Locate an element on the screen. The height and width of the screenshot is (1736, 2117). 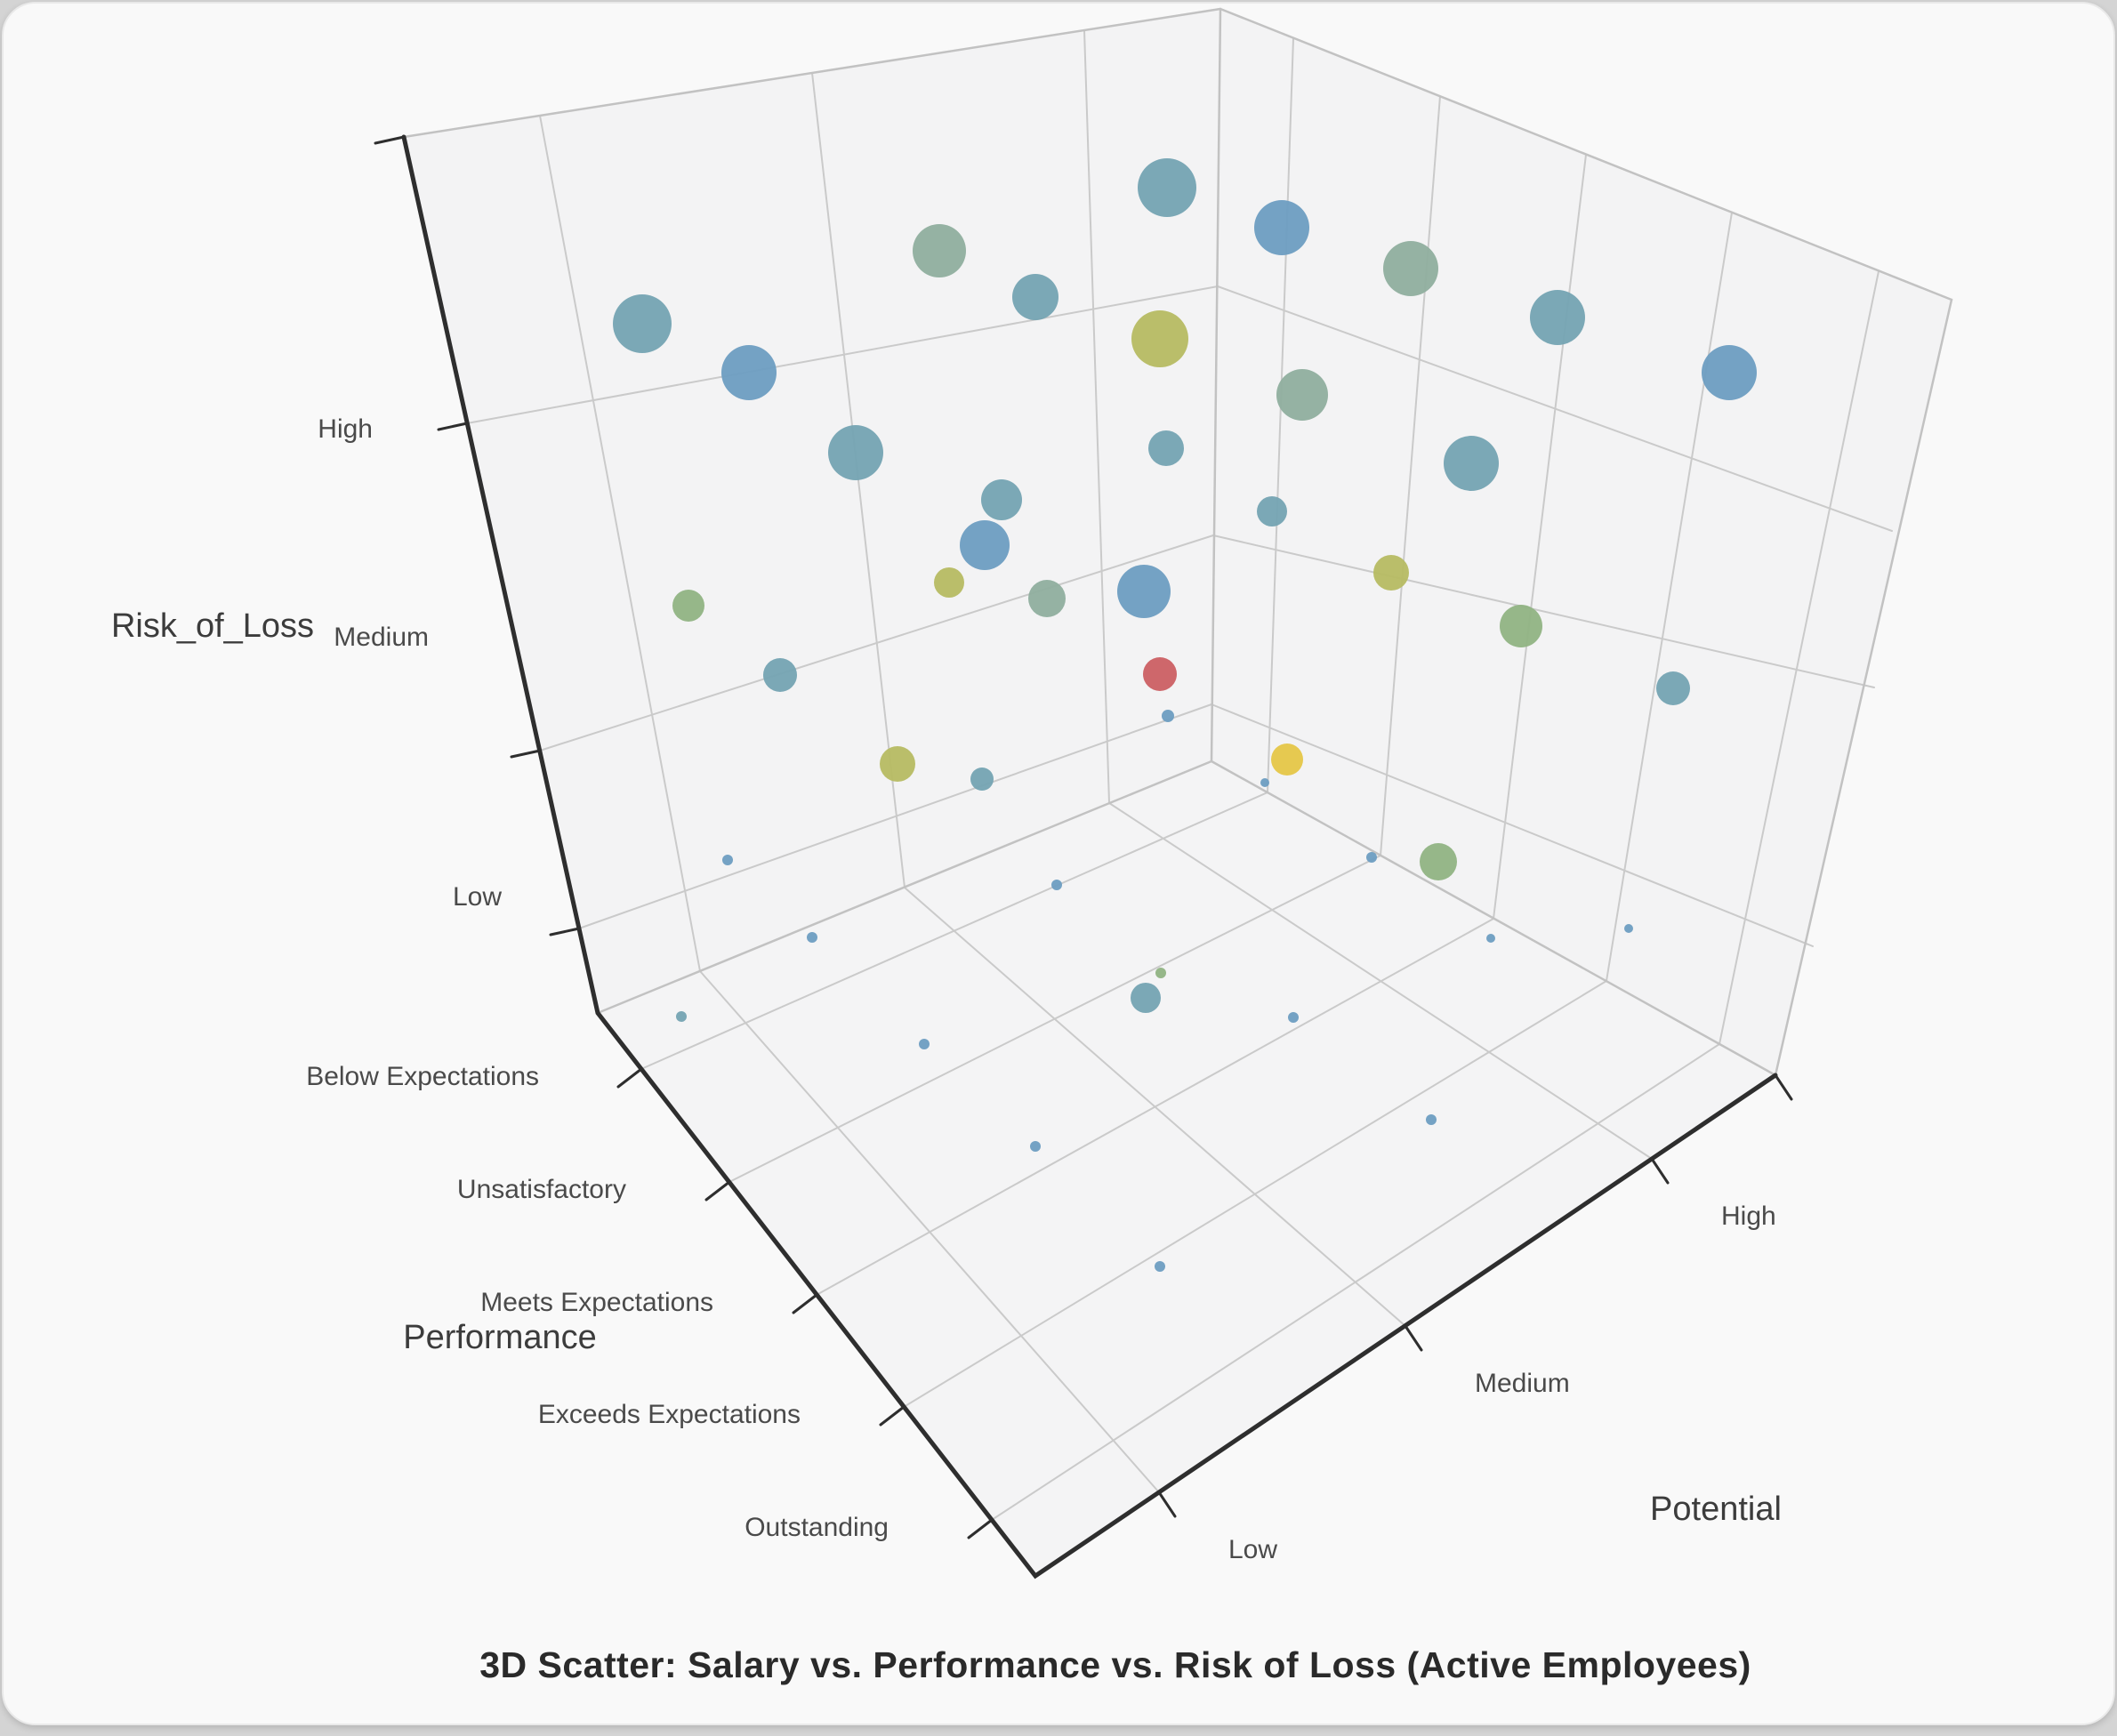
perf-tick-below: Below Expectations is located at coordinates (422, 1076).